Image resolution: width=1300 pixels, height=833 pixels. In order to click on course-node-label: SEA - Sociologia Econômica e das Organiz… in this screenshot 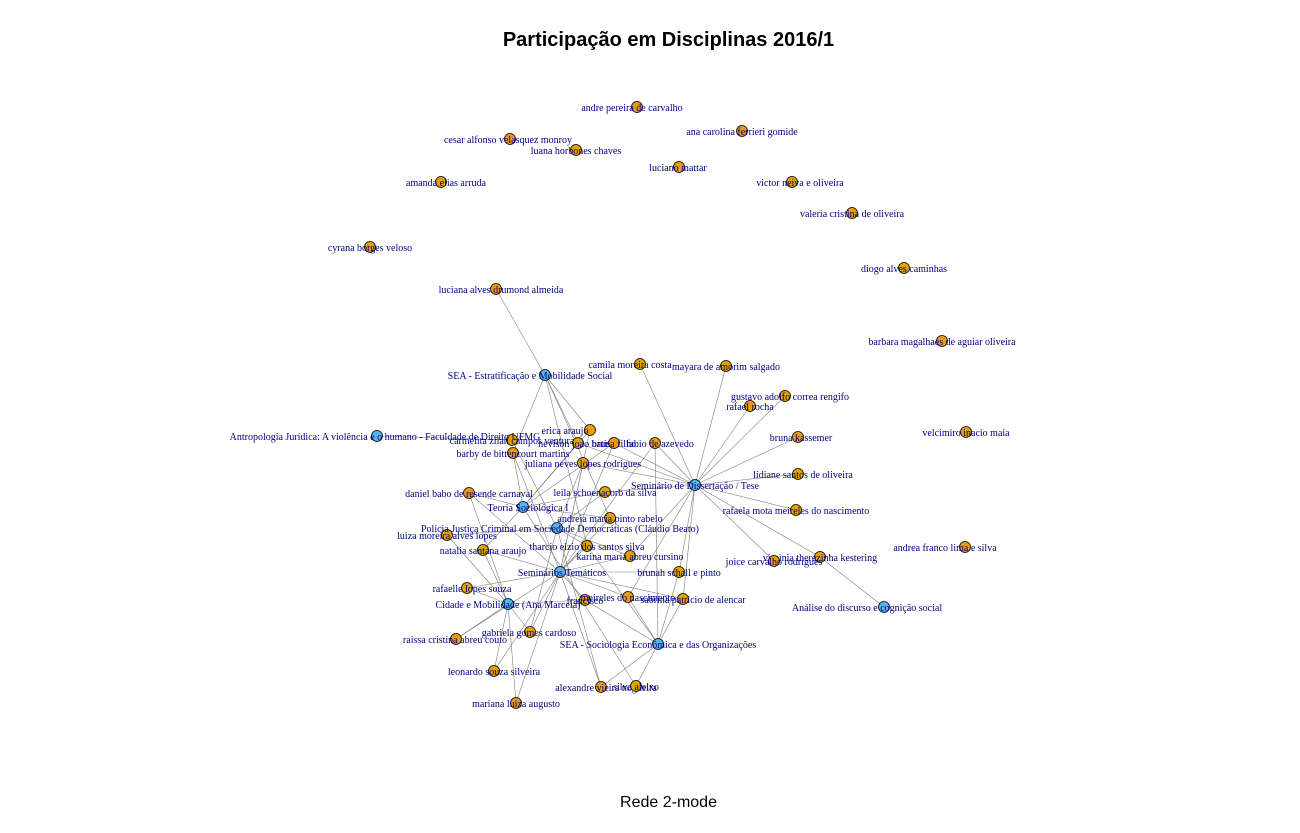, I will do `click(658, 645)`.